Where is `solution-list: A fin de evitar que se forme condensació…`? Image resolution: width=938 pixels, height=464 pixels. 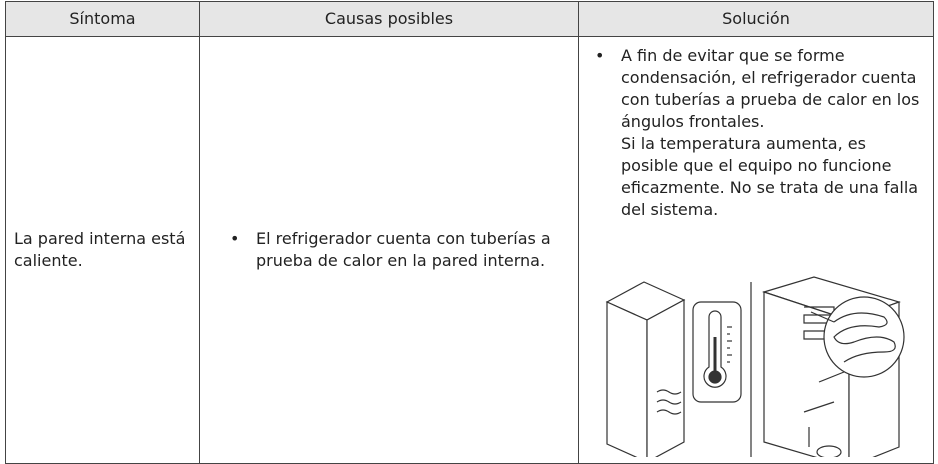
solution-list: A fin de evitar que se forme condensació… is located at coordinates (759, 133).